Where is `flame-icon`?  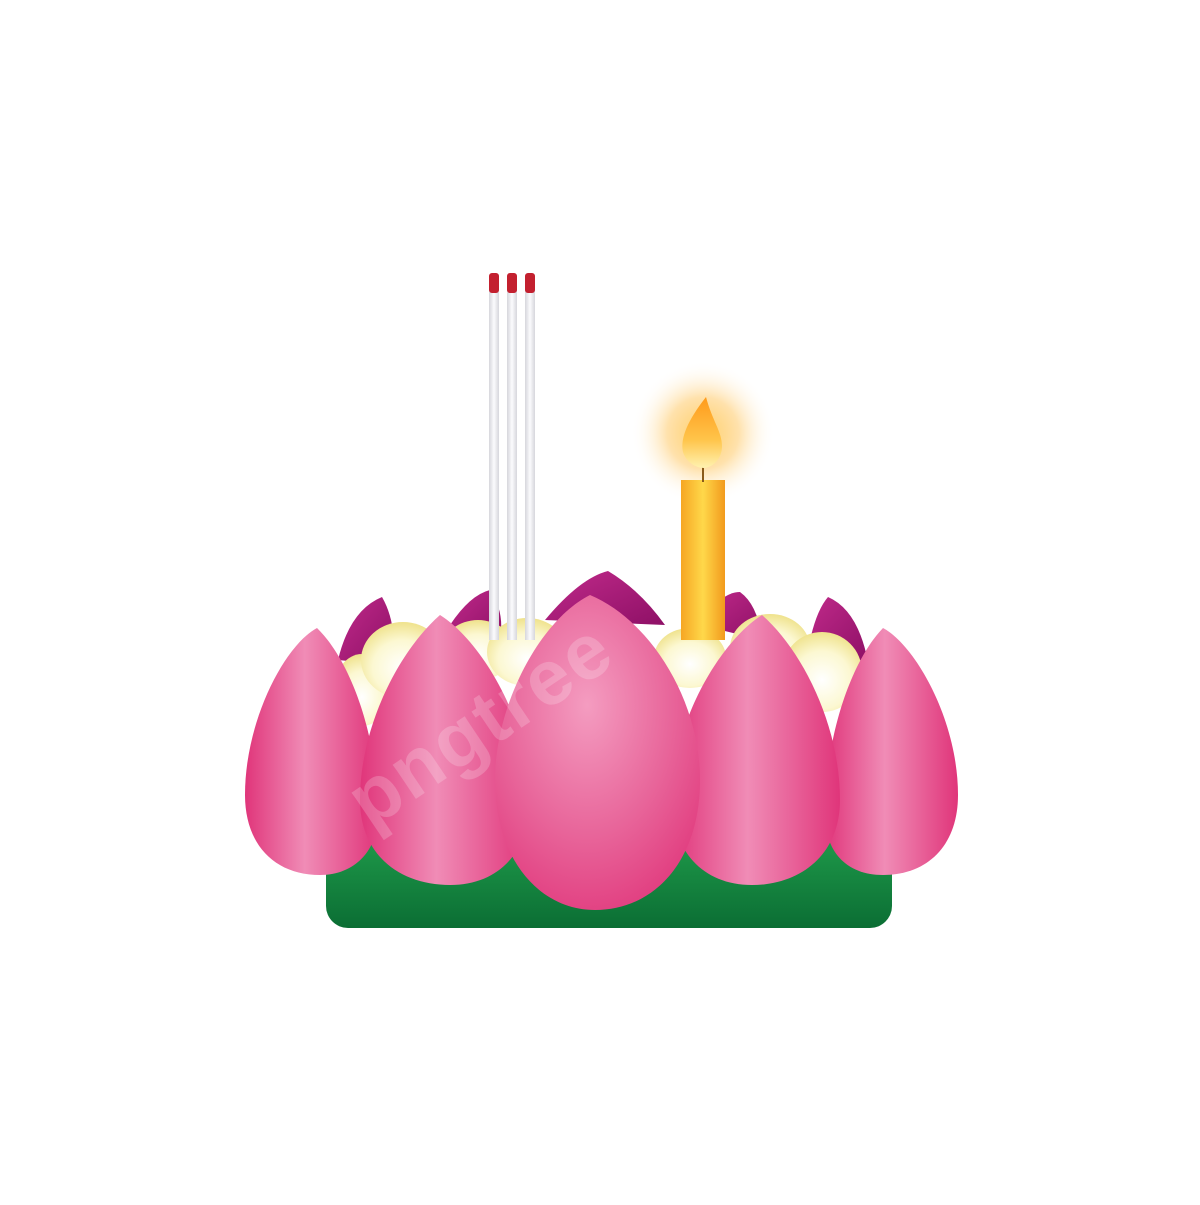 flame-icon is located at coordinates (702, 432).